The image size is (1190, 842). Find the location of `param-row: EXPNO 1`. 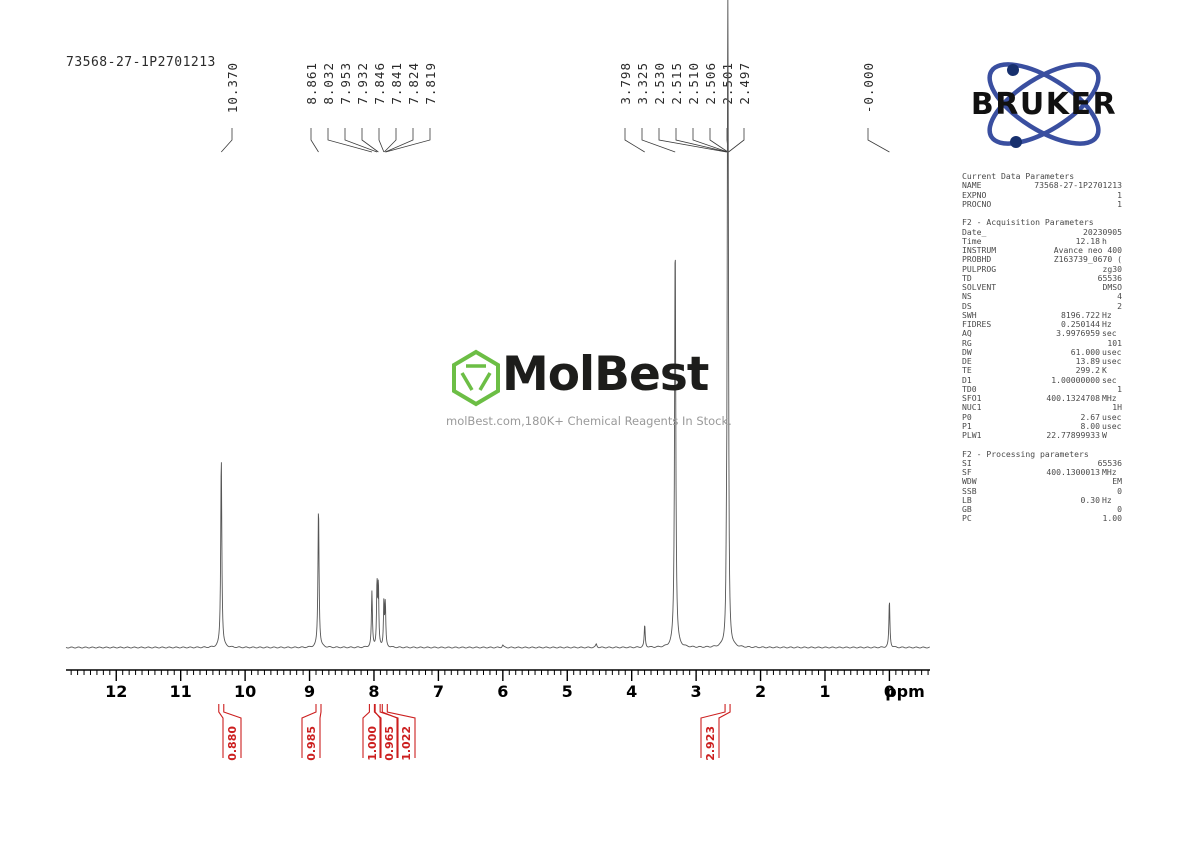

param-row: EXPNO 1 is located at coordinates (1042, 194).